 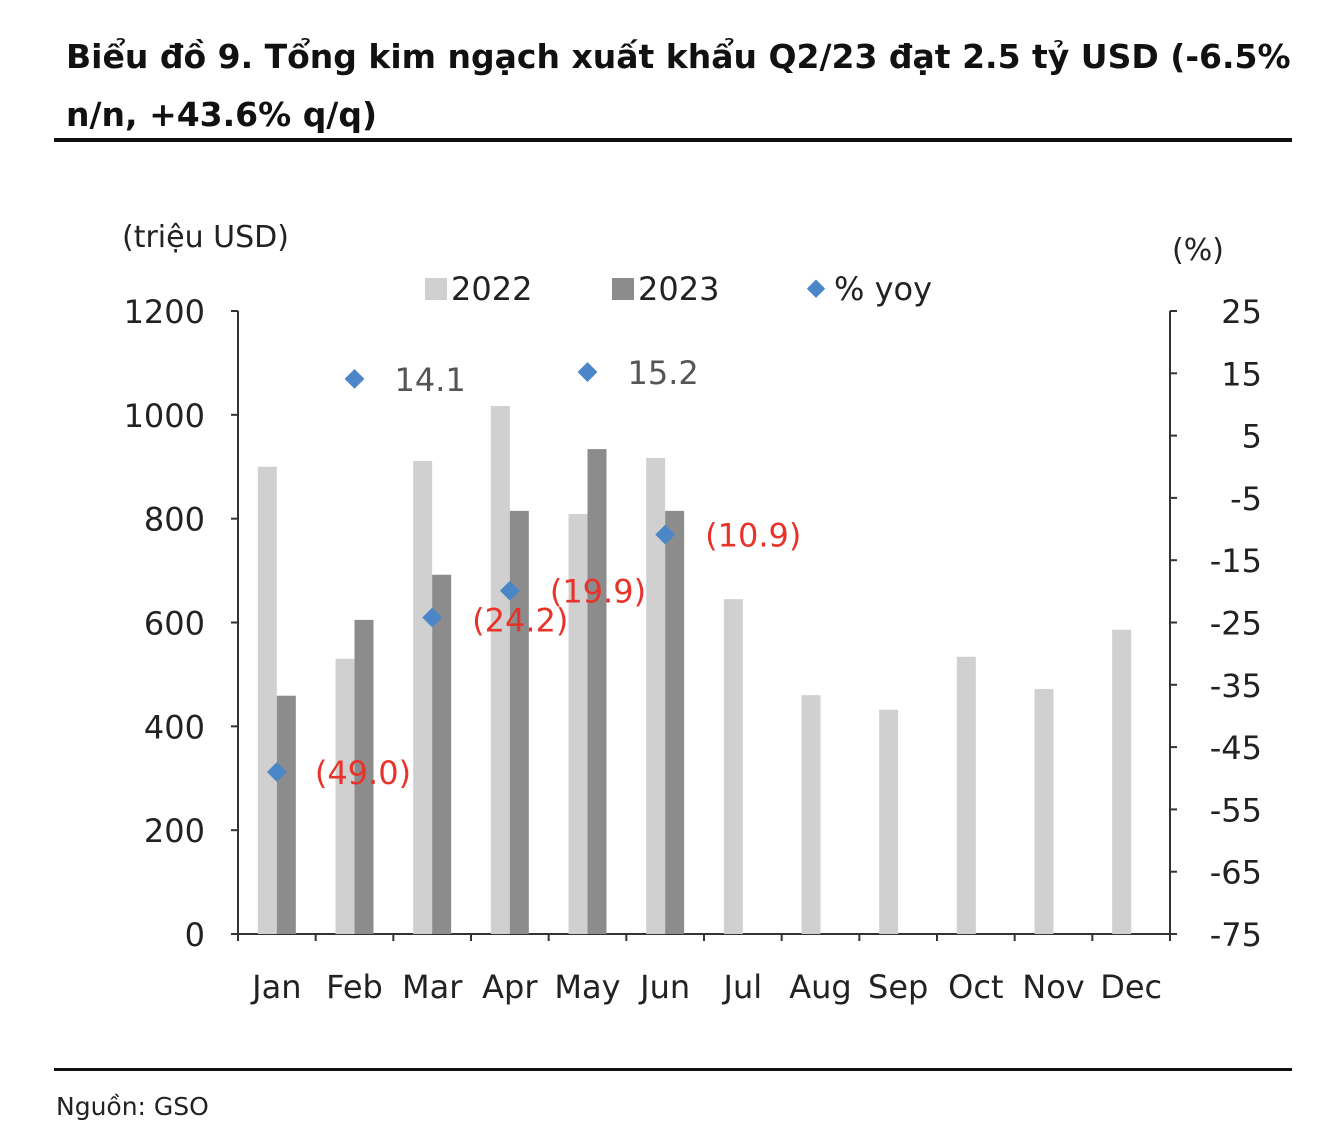 I want to click on bar-2022-Jul, so click(x=733, y=766).